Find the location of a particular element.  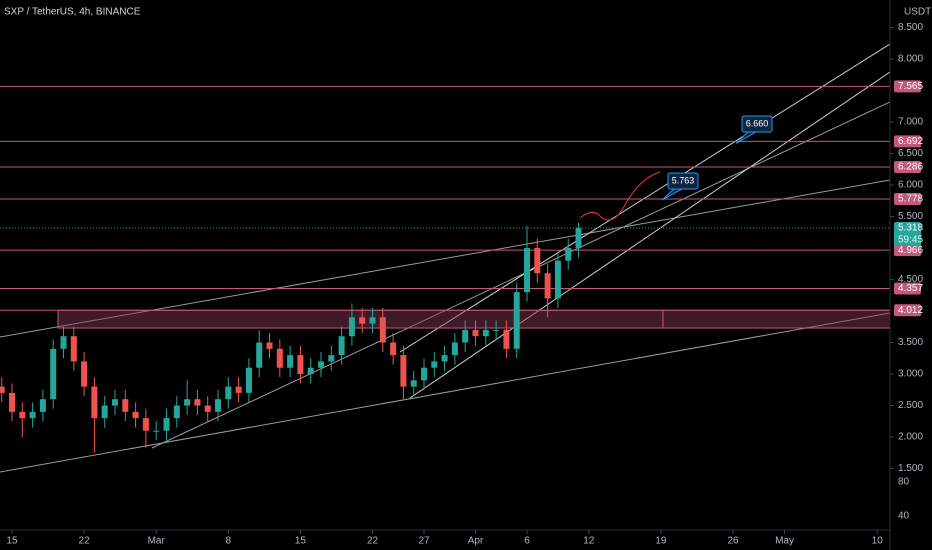

y-tick-label: 6.000 is located at coordinates (910, 185).